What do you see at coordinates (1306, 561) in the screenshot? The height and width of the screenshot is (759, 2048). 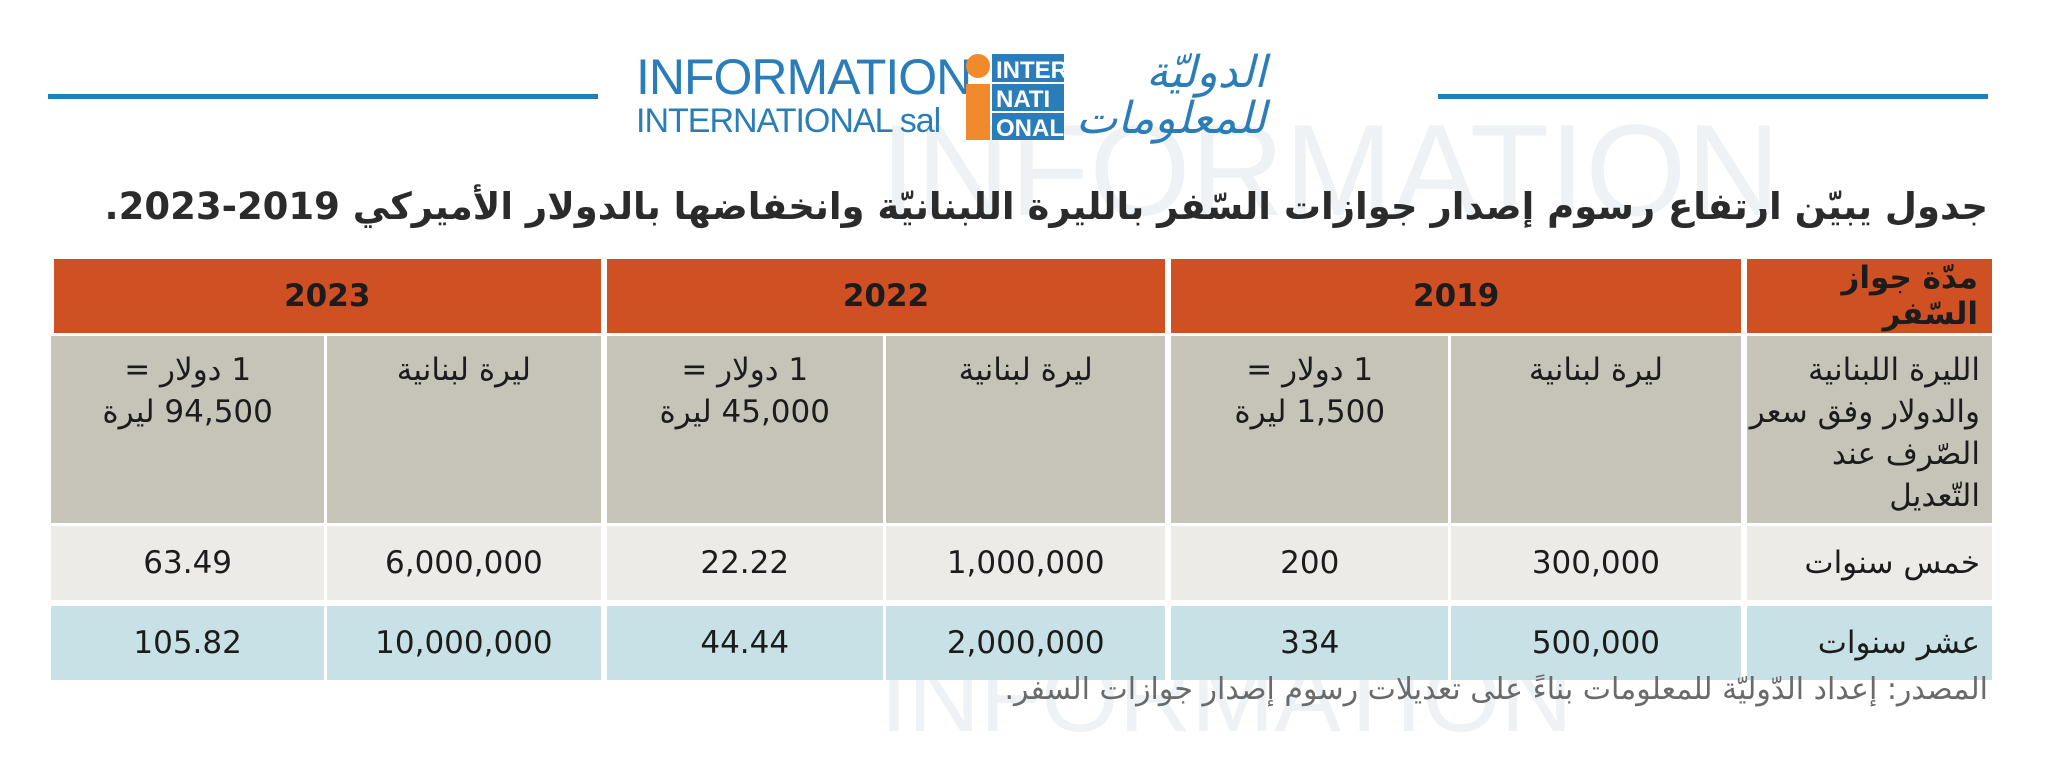 I see `table-cell: 200` at bounding box center [1306, 561].